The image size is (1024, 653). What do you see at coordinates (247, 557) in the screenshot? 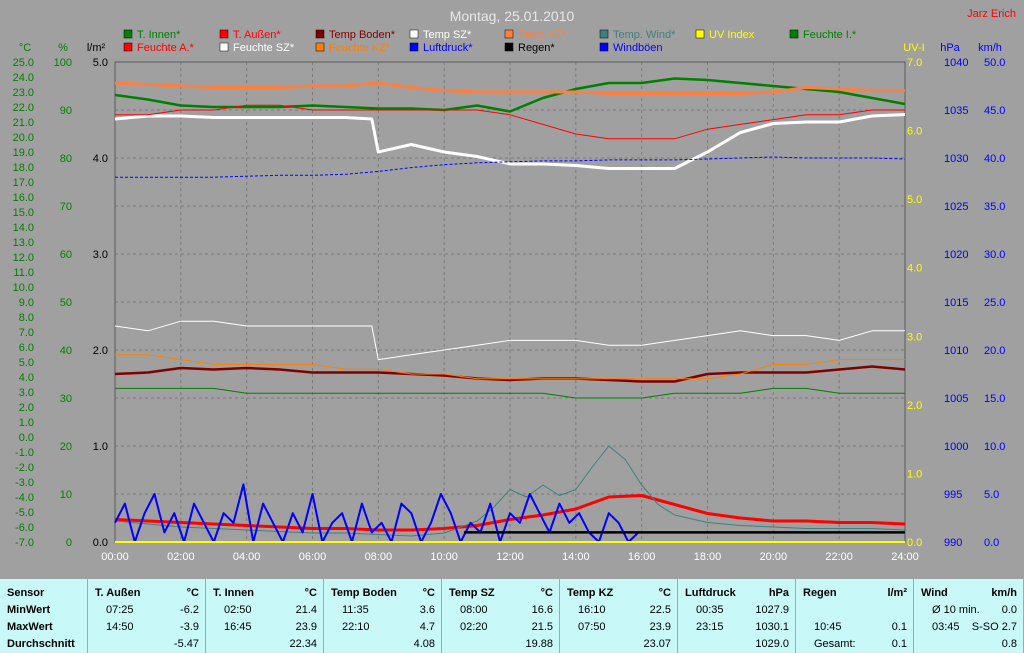
I see `x-tick-label: 04:00` at bounding box center [247, 557].